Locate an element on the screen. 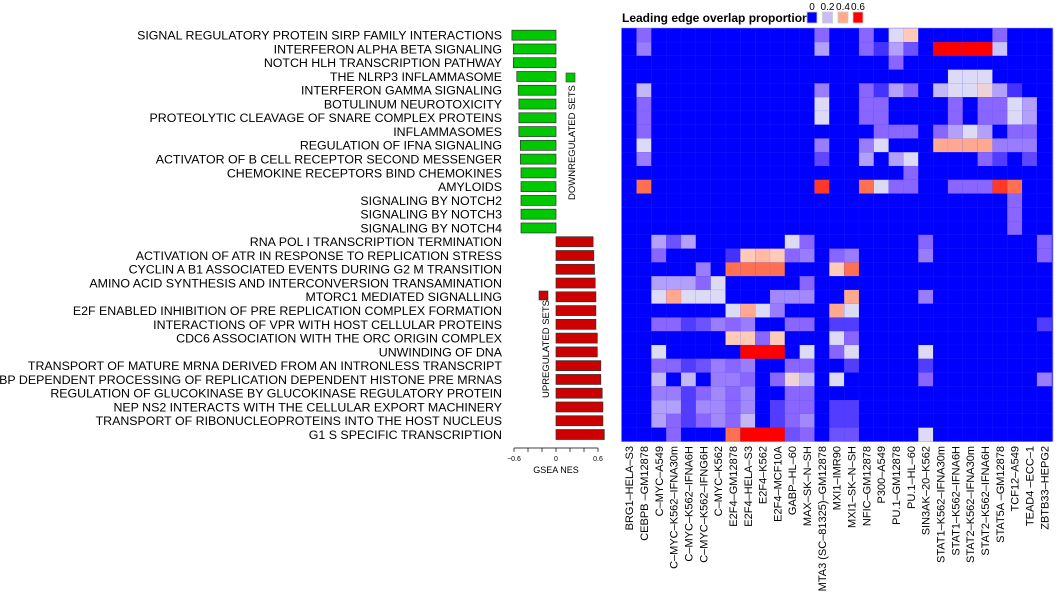  row-label: REGULATION OF IFNA SIGNALING is located at coordinates (401, 146).